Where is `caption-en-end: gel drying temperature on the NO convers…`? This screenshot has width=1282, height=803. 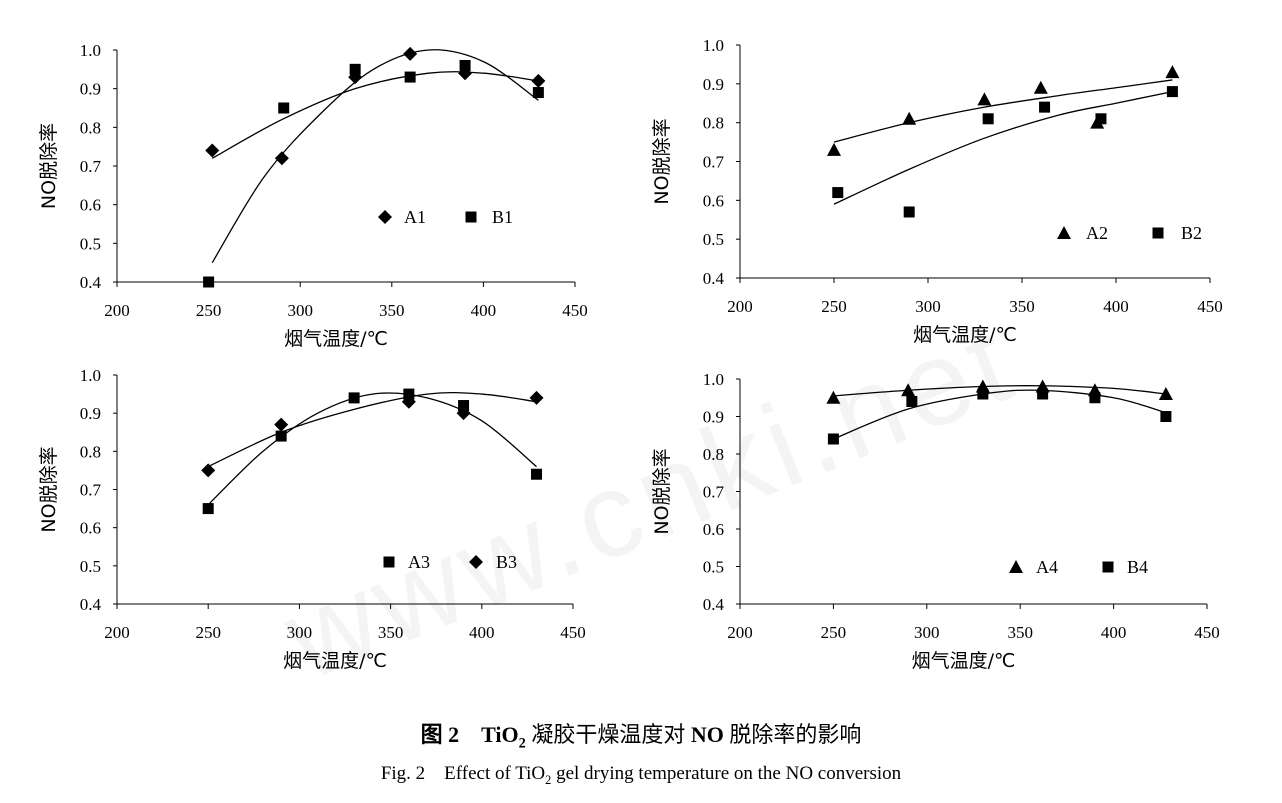 caption-en-end: gel drying temperature on the NO convers… is located at coordinates (726, 773).